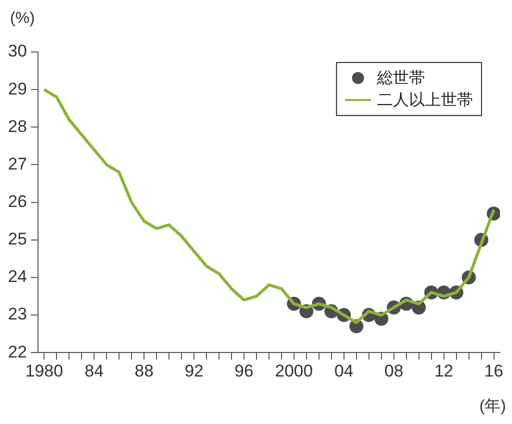 Image resolution: width=512 pixels, height=424 pixels. What do you see at coordinates (17, 352) in the screenshot?
I see `y-tick-label: 22` at bounding box center [17, 352].